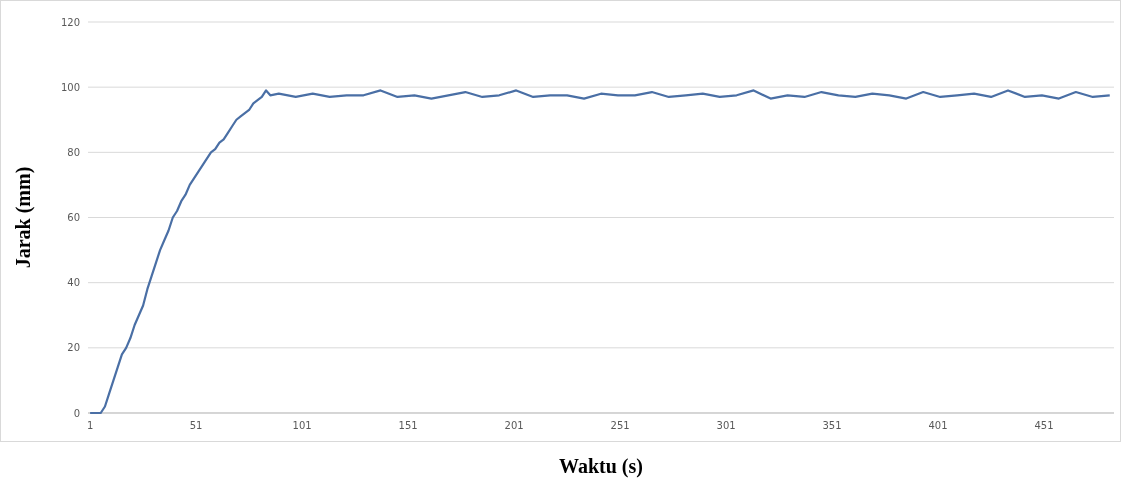 Image resolution: width=1132 pixels, height=481 pixels. I want to click on y-tick-label: 20, so click(73, 348).